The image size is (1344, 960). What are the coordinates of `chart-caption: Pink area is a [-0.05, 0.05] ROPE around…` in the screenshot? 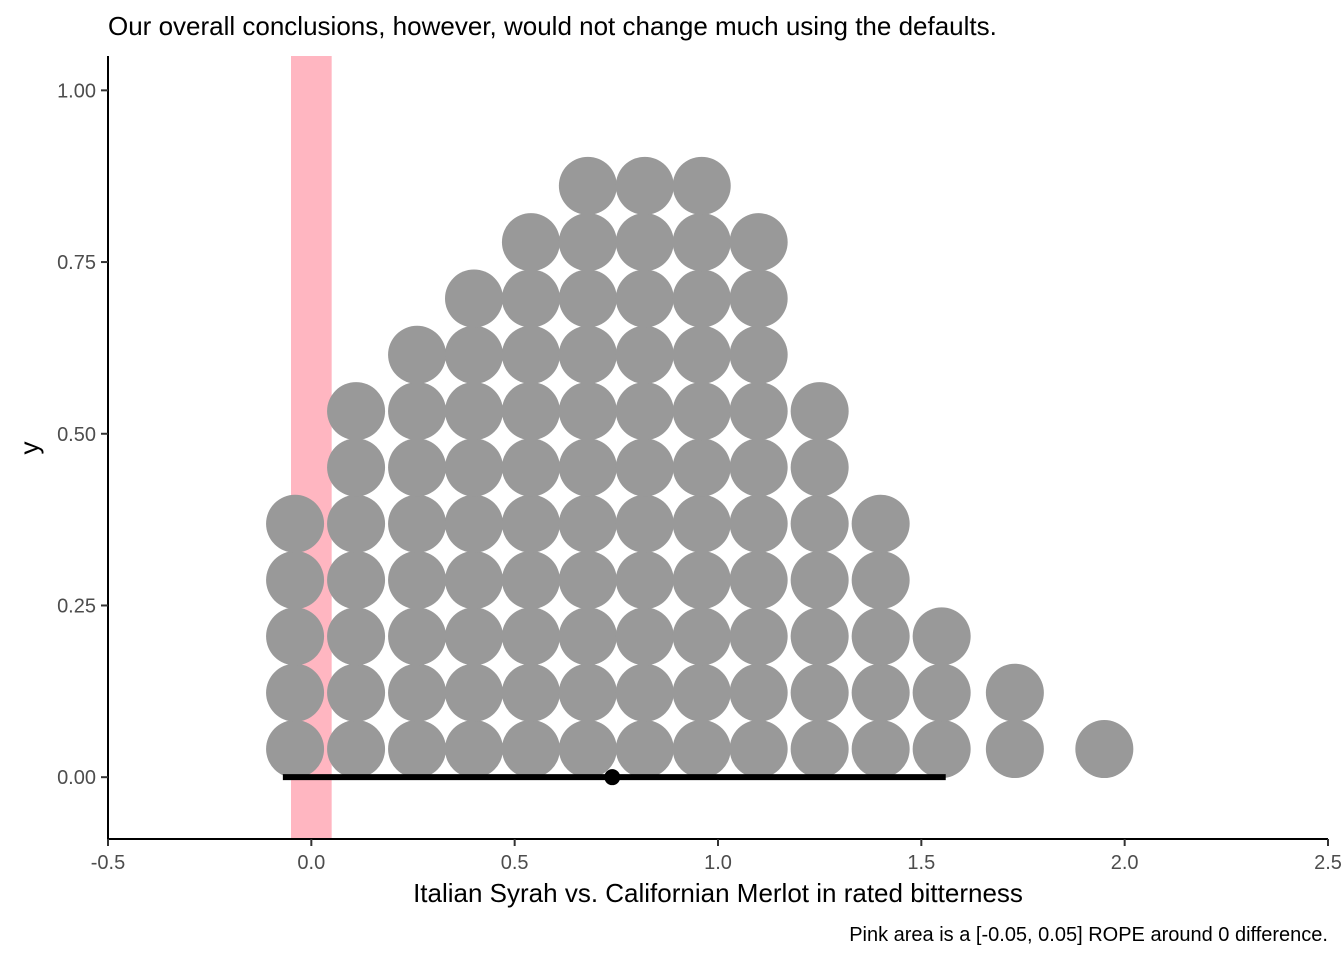 It's located at (1088, 935).